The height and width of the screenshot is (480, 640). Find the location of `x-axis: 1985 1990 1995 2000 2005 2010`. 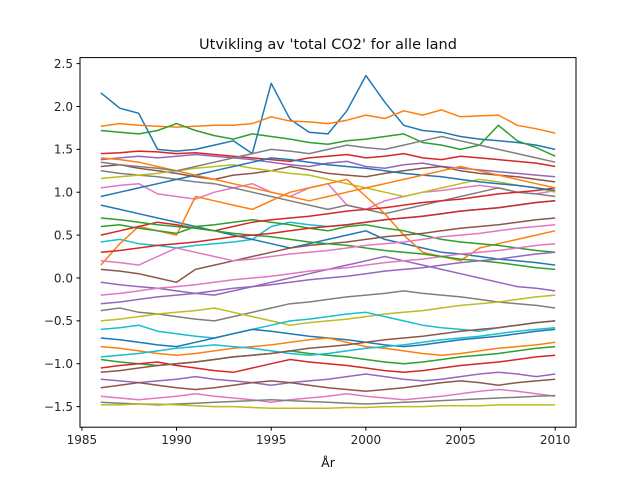

x-axis: 1985 1990 1995 2000 2005 2010 is located at coordinates (319, 437).